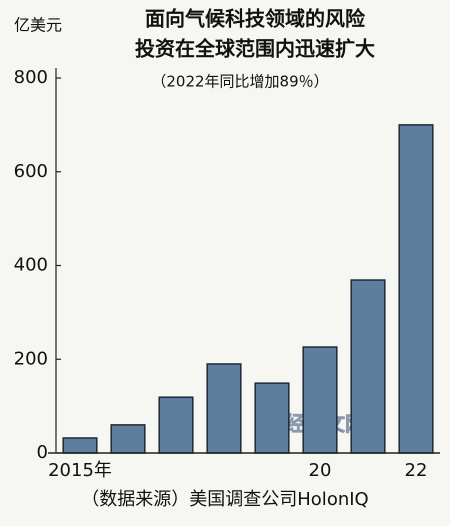  I want to click on y-tick-label: 400, so click(31, 265).